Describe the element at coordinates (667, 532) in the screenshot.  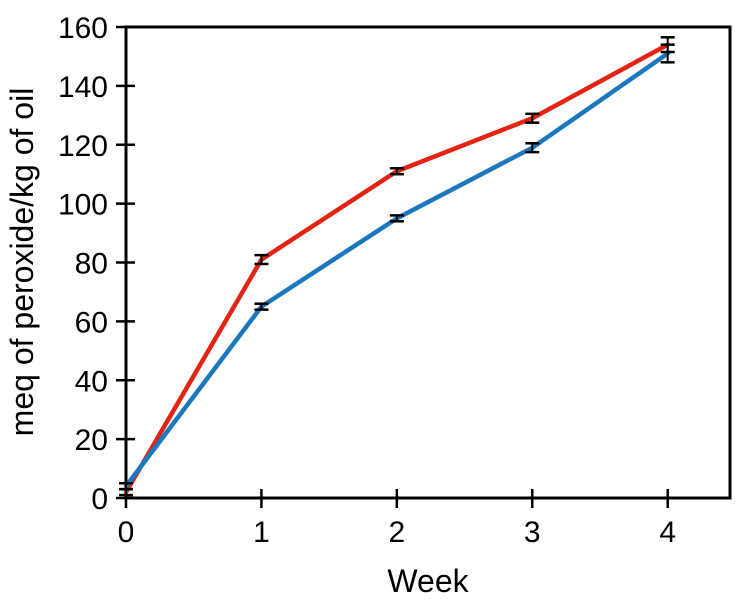
I see `x-tick-label: 4` at that location.